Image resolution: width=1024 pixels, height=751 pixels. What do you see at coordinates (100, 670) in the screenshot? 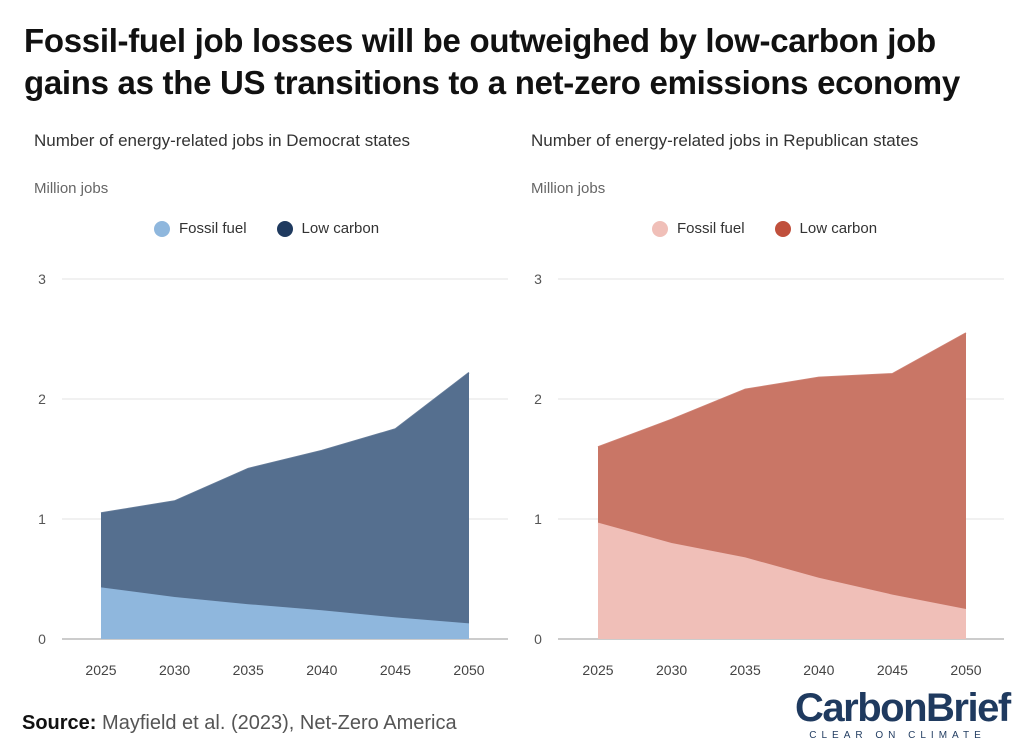
I see `left-xtick-2025: 2025` at bounding box center [100, 670].